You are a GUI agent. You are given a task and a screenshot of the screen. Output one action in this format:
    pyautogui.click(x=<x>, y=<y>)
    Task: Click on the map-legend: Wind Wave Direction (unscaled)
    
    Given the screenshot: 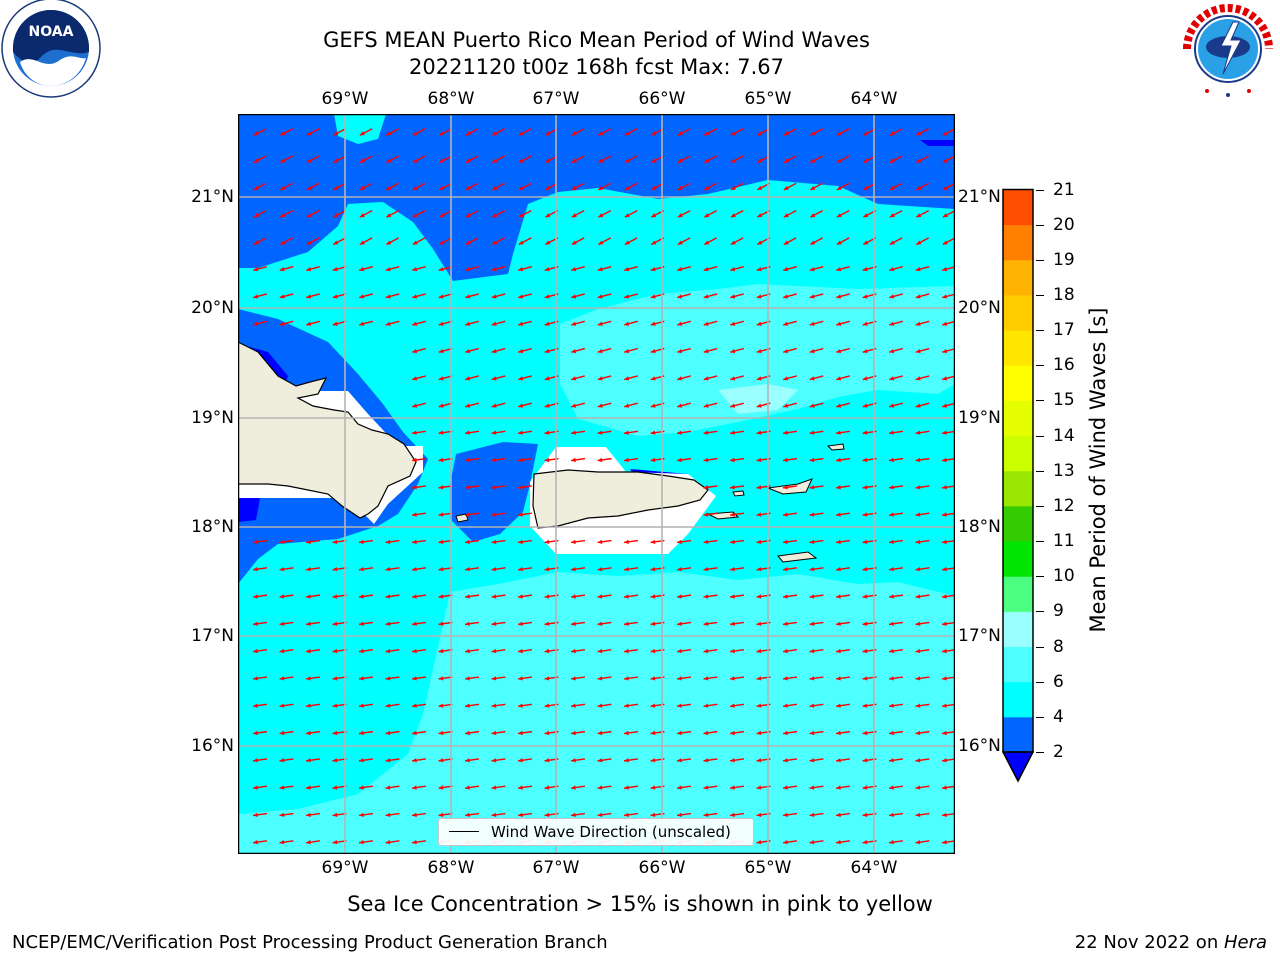 What is the action you would take?
    pyautogui.click(x=596, y=832)
    